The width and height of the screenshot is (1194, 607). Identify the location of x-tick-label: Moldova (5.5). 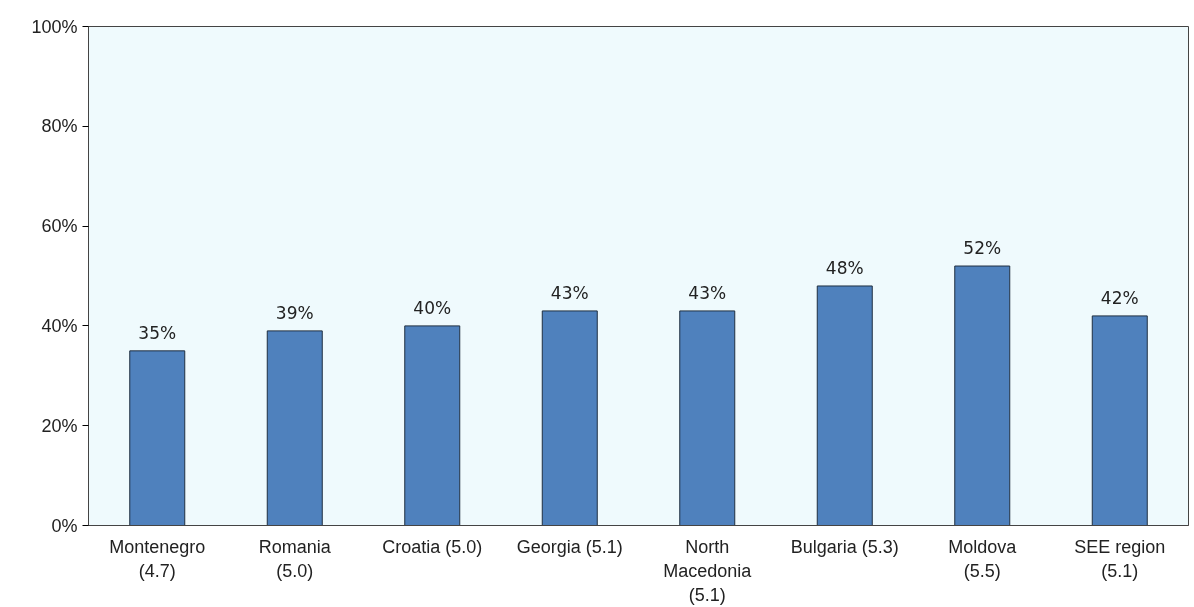
(983, 558).